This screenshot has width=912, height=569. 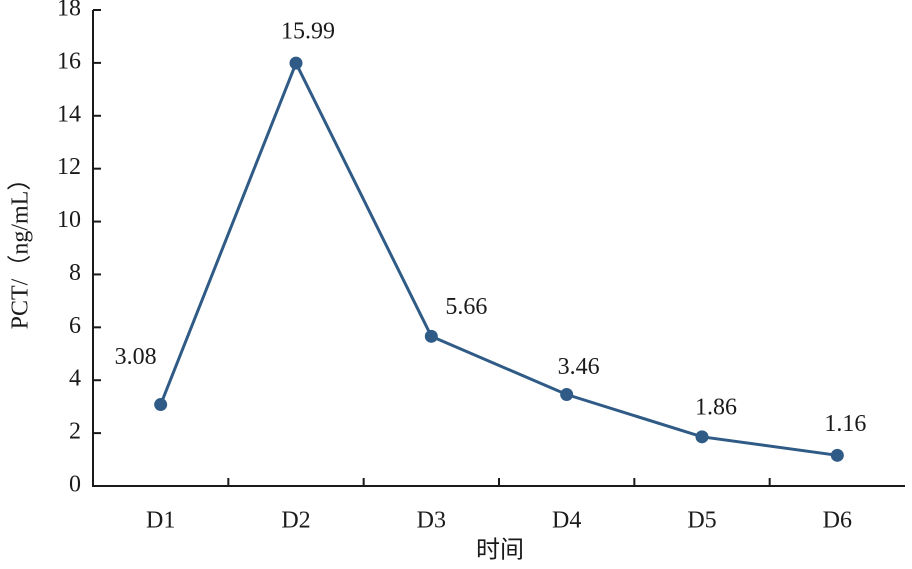 What do you see at coordinates (500, 550) in the screenshot?
I see `x-axis-label: 时间` at bounding box center [500, 550].